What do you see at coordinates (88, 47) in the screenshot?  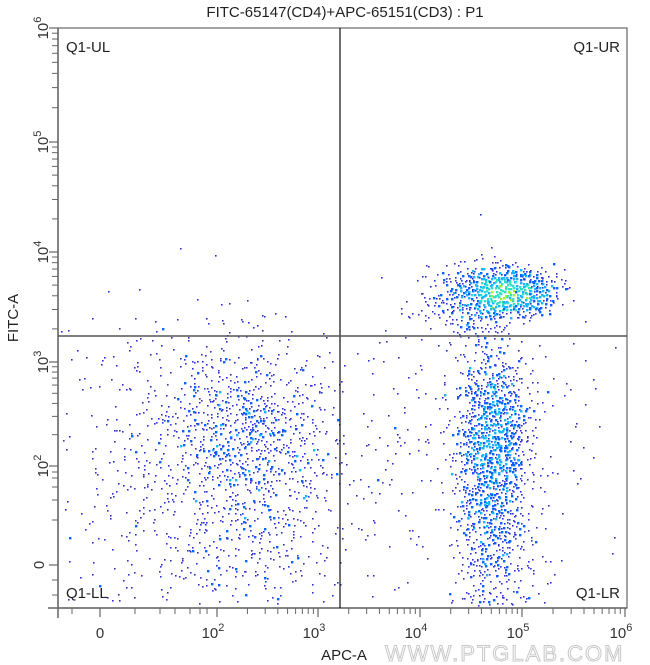 I see `quadrant-label-ul: Q1-UL` at bounding box center [88, 47].